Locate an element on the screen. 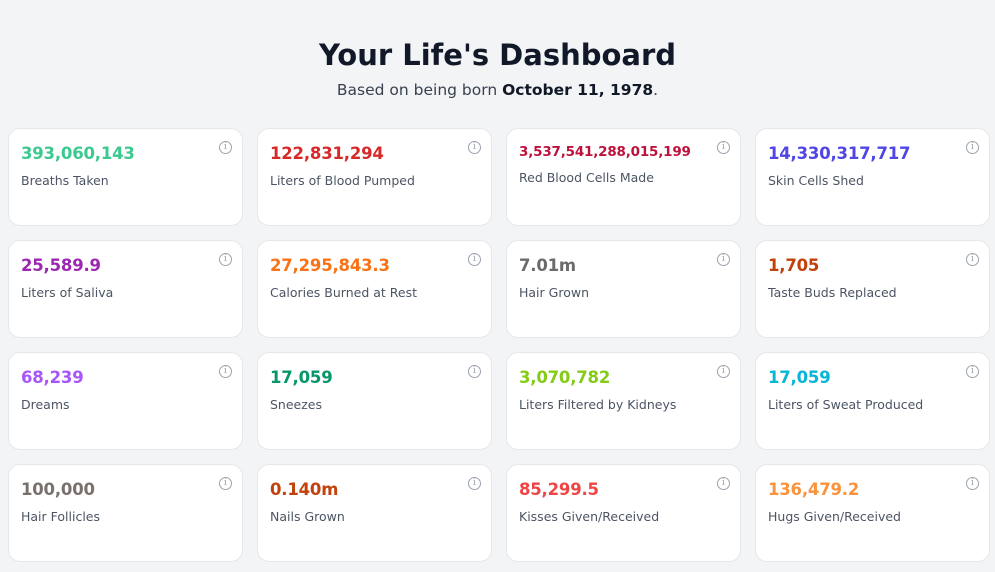  stat-card: 1,705 Taste Buds Replaced i is located at coordinates (872, 289).